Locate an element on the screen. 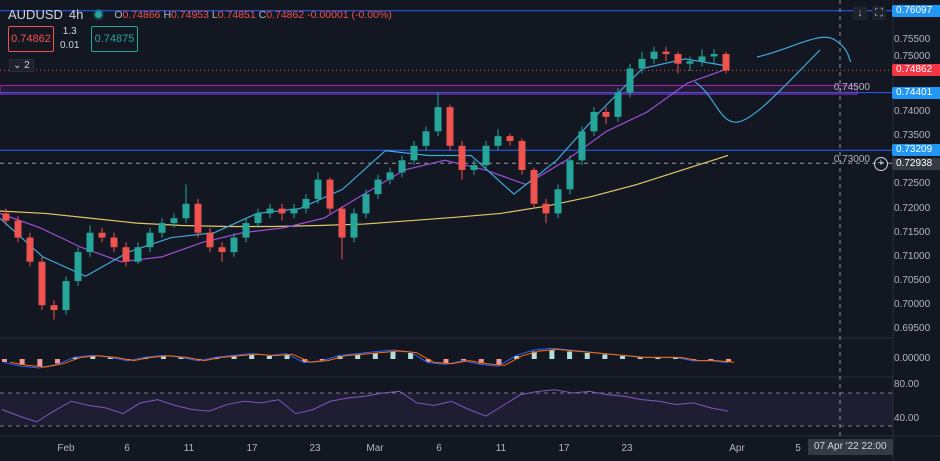  projection-curve is located at coordinates (804, 49).